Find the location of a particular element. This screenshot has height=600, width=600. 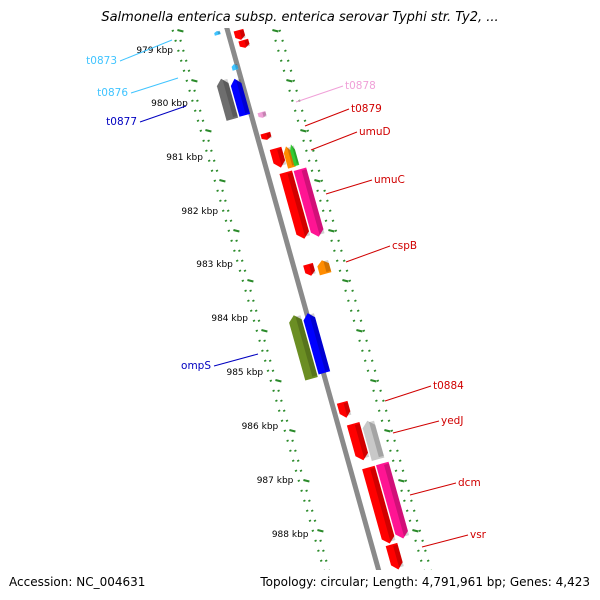

gene-label-t0877: t0877 is located at coordinates (121, 122).